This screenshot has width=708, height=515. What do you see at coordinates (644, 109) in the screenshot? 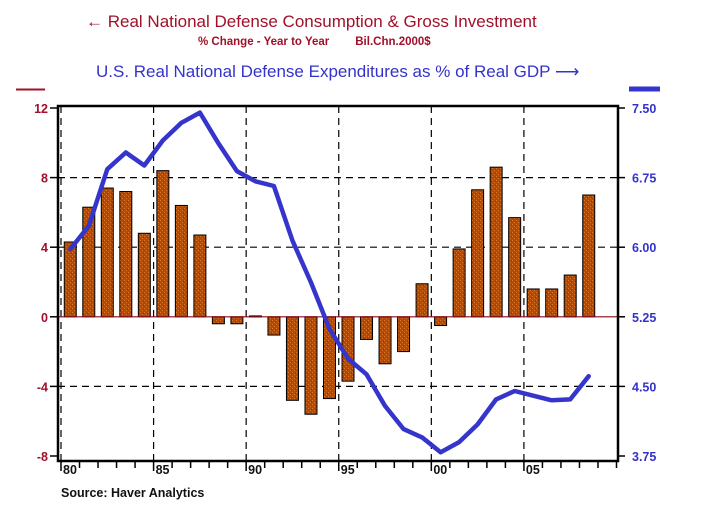
I see `right-axis-tick-label: 7.50` at bounding box center [644, 109].